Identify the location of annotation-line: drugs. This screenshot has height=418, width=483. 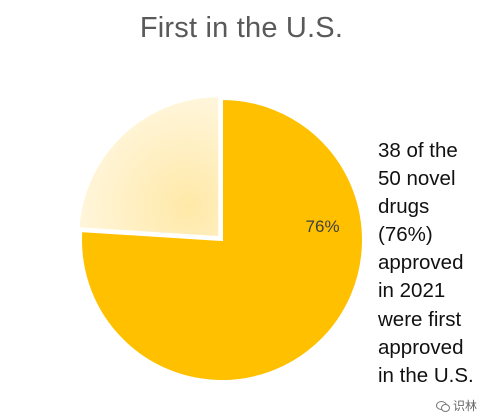
(404, 207).